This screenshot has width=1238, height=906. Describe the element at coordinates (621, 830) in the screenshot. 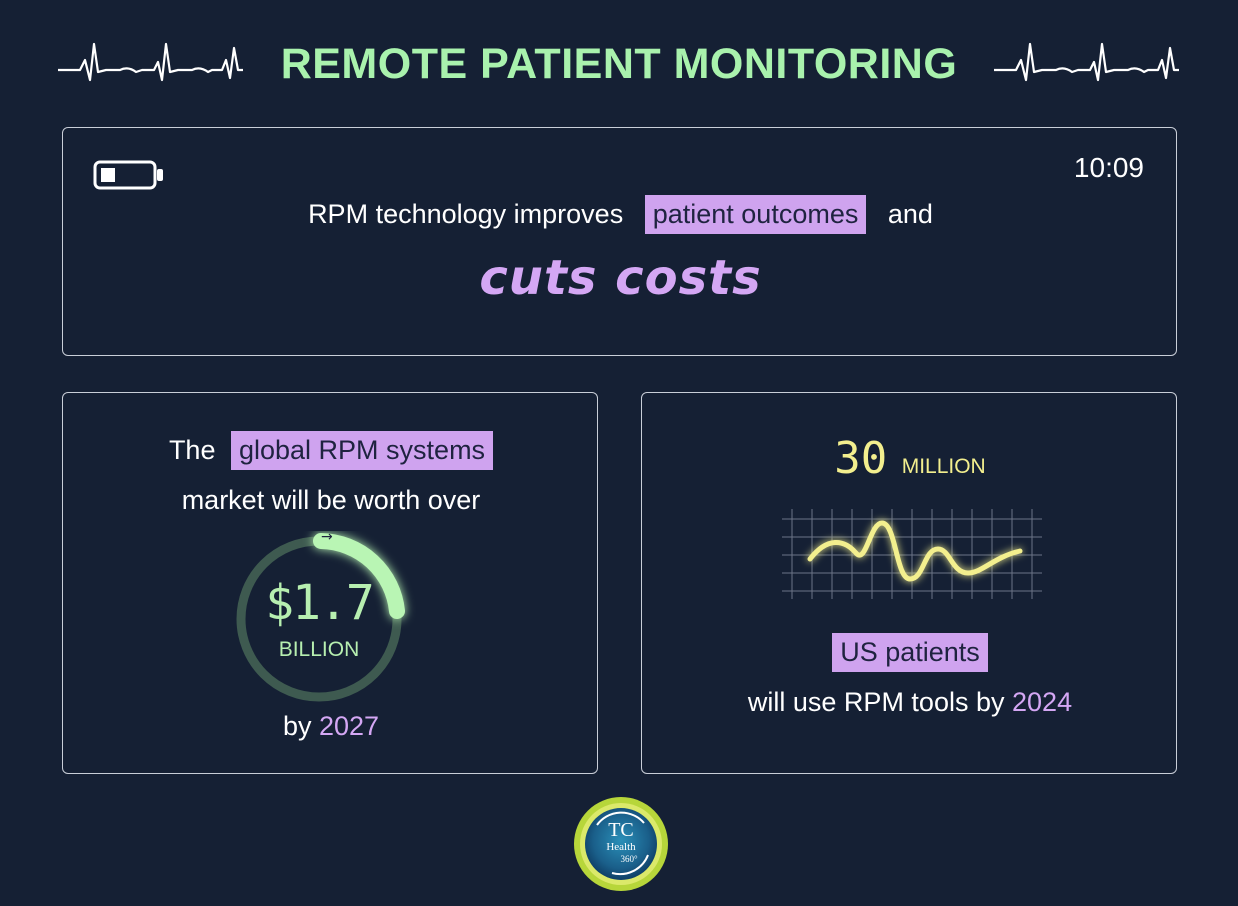

I see `logo-text-top: TC` at that location.